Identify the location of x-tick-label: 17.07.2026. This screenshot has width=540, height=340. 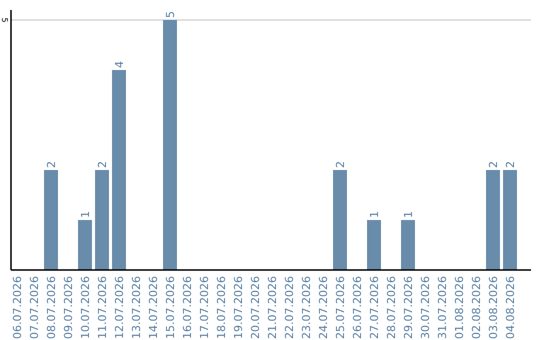
(204, 307).